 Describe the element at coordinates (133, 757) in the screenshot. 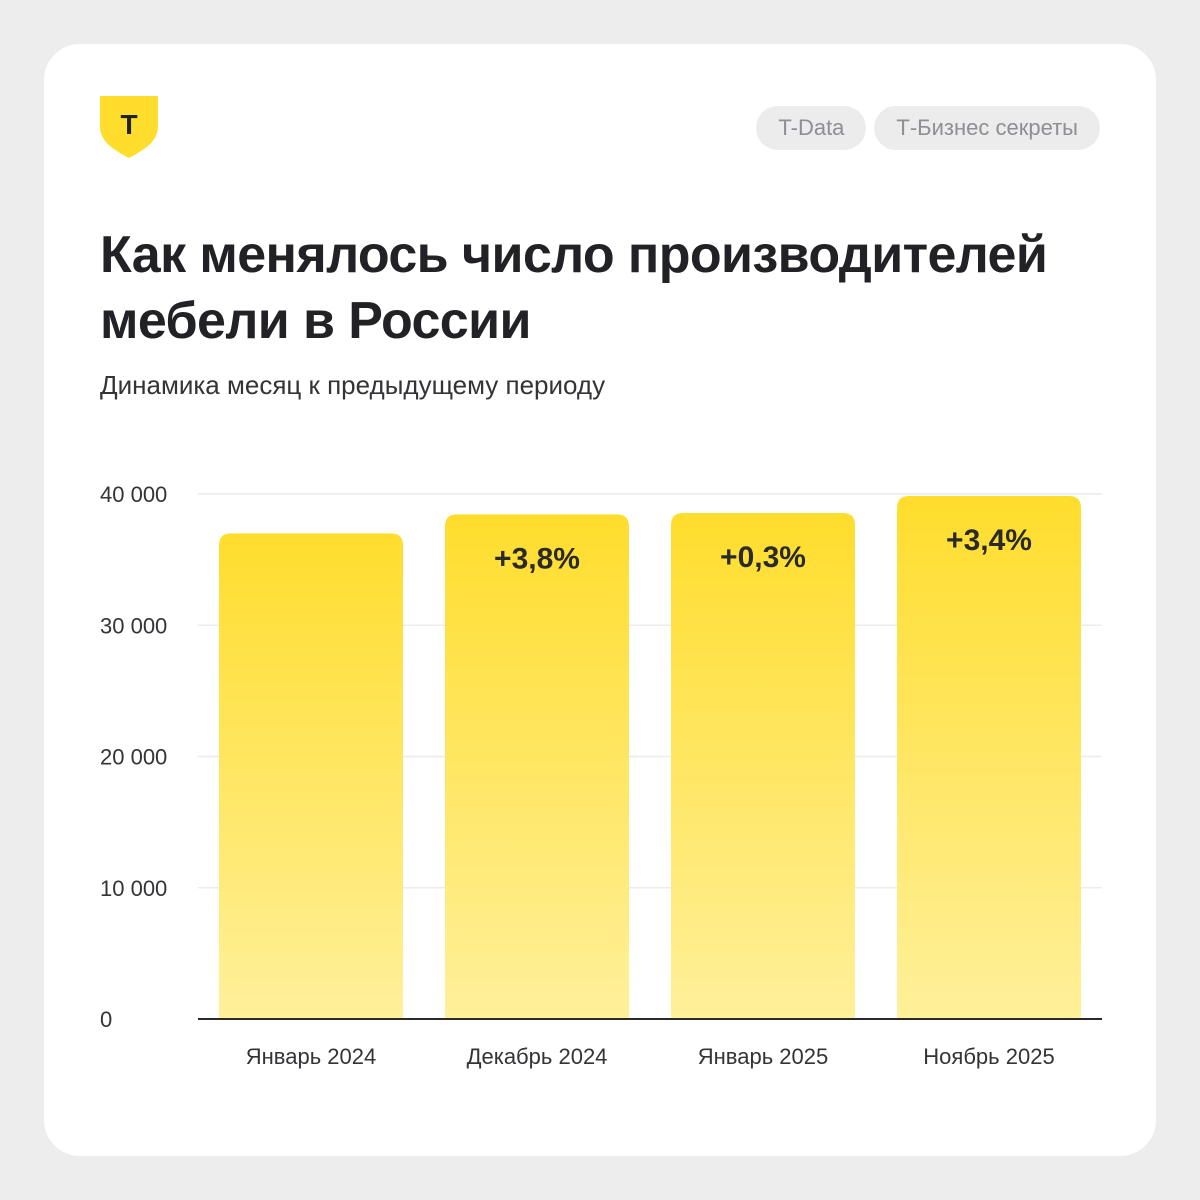

I see `y-tick-label: 20 000` at that location.